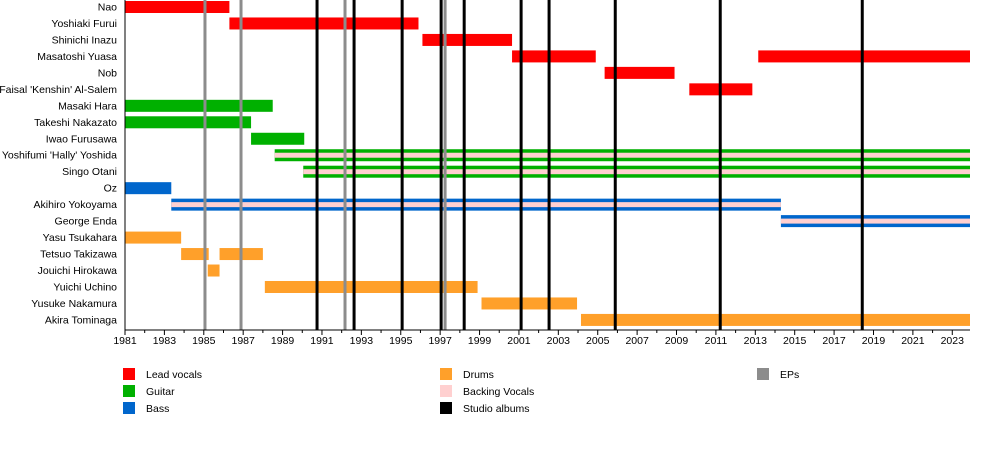 This screenshot has width=1000, height=455. I want to click on x-tick-label: 1999, so click(480, 341).